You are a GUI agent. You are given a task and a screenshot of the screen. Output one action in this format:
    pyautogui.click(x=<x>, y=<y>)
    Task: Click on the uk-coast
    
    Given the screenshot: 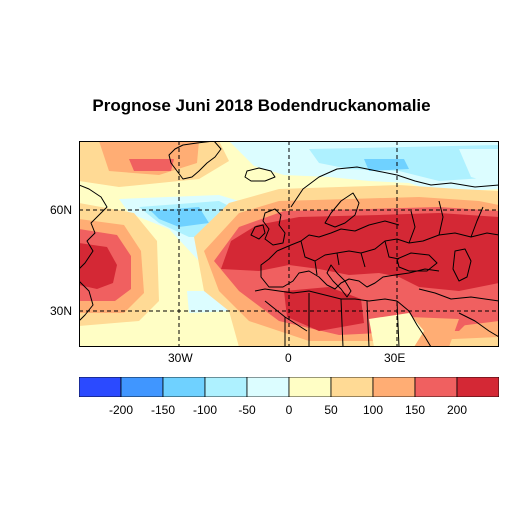 What is the action you would take?
    pyautogui.click(x=274, y=227)
    